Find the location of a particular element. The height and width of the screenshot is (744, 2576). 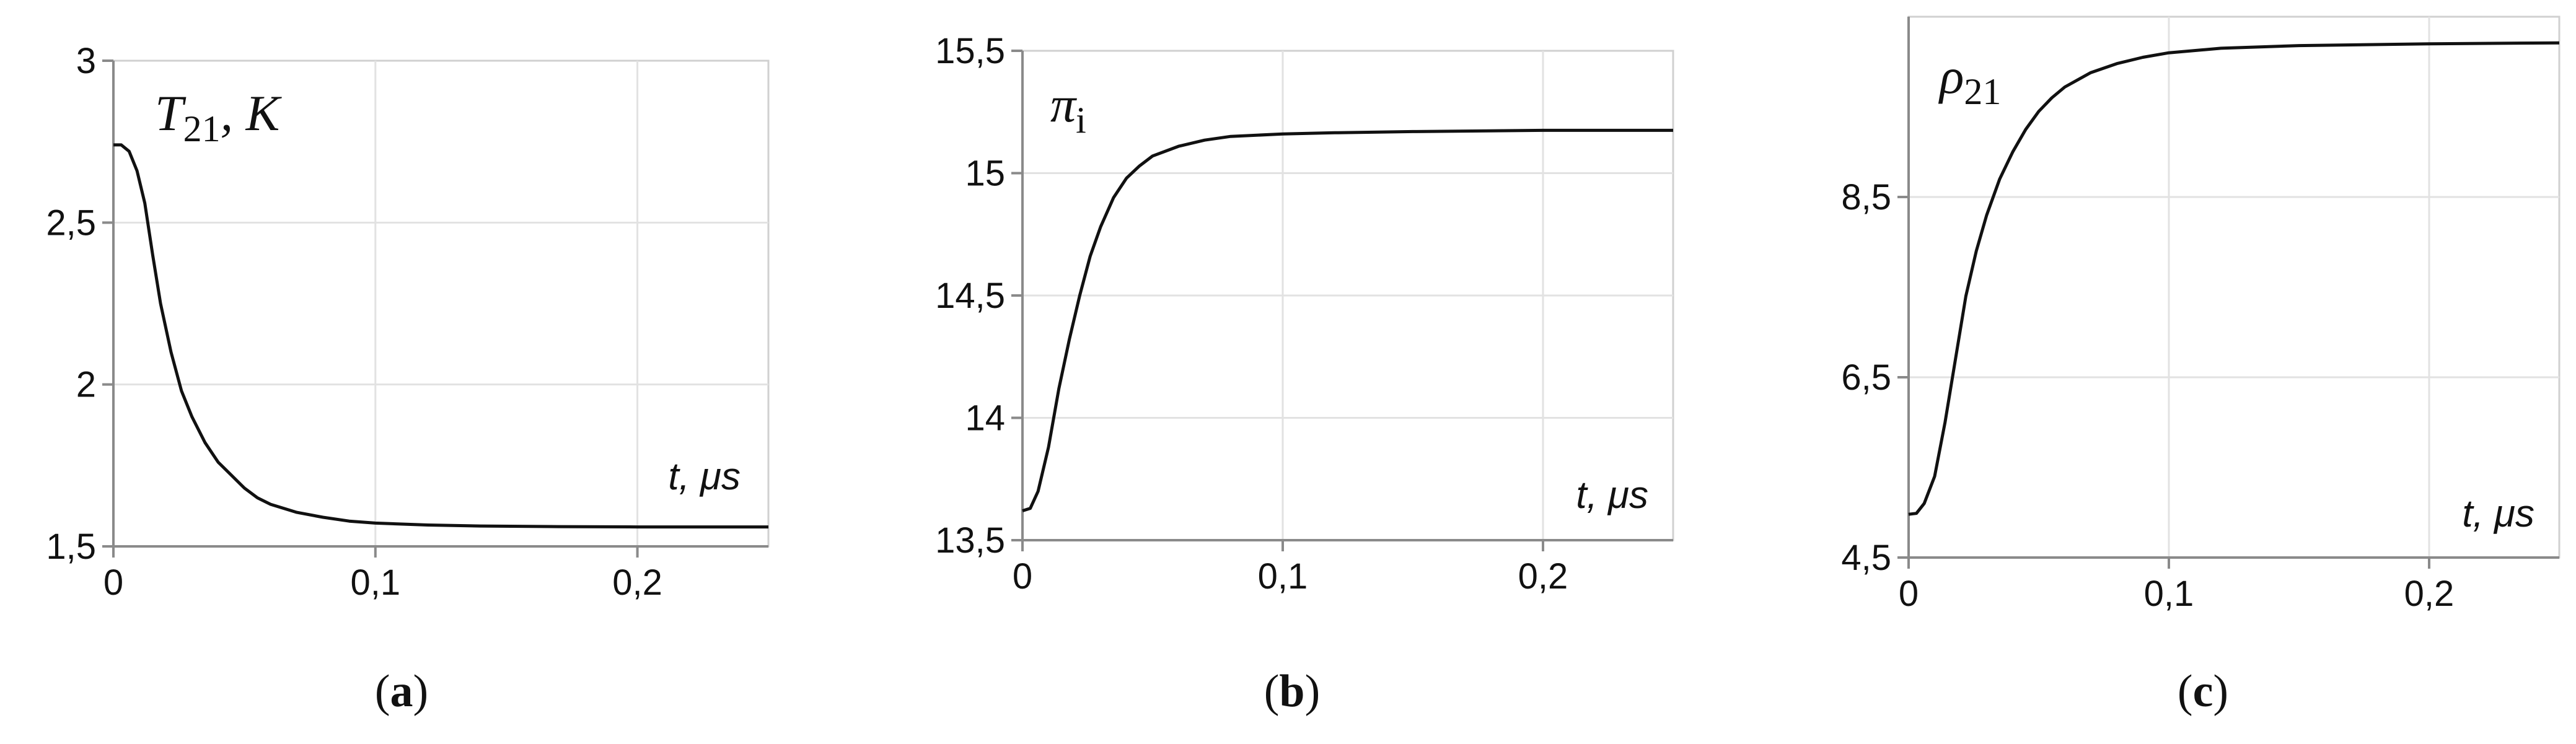

caption-letter: a is located at coordinates (402, 691).